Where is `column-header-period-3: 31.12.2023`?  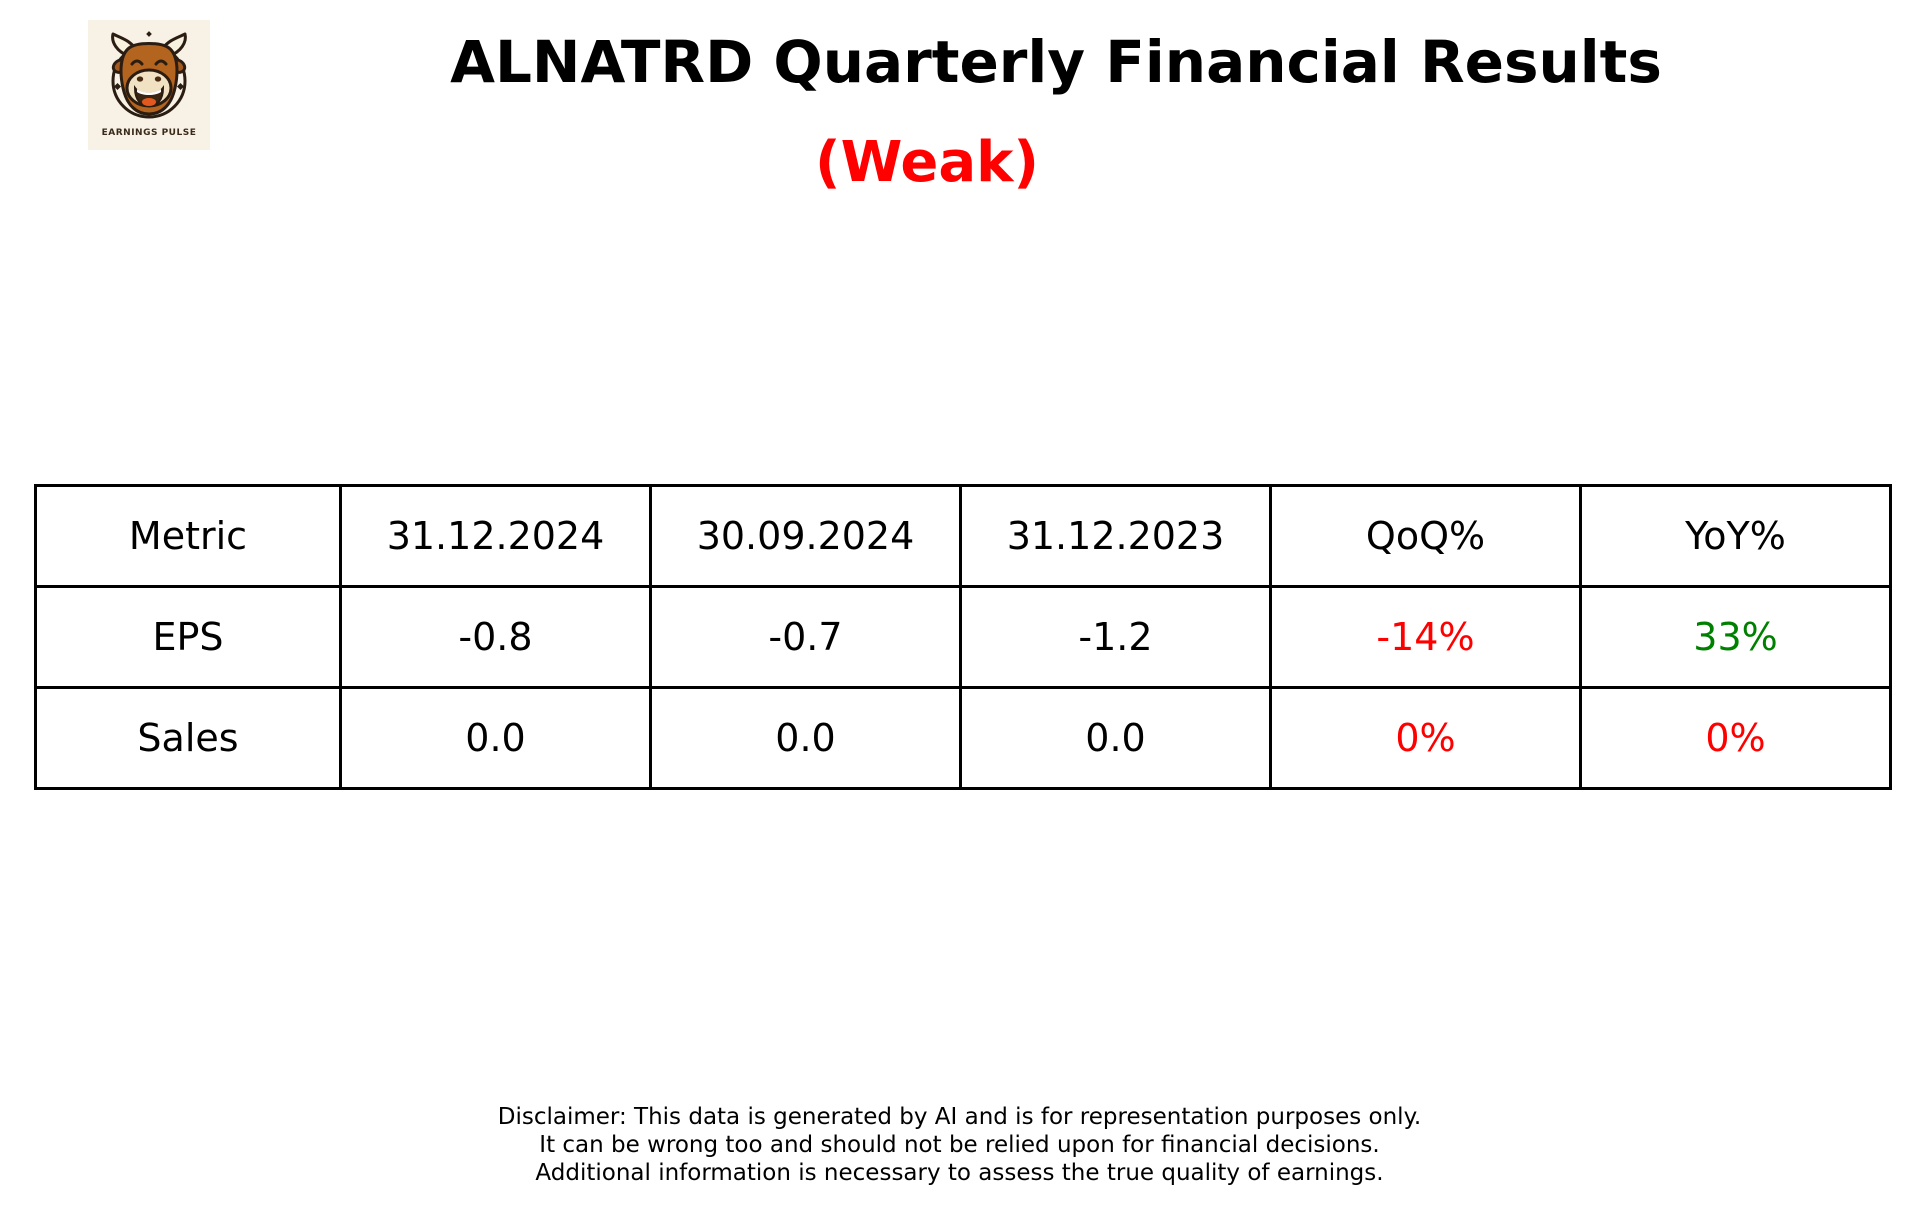
column-header-period-3: 31.12.2023 is located at coordinates (1115, 536).